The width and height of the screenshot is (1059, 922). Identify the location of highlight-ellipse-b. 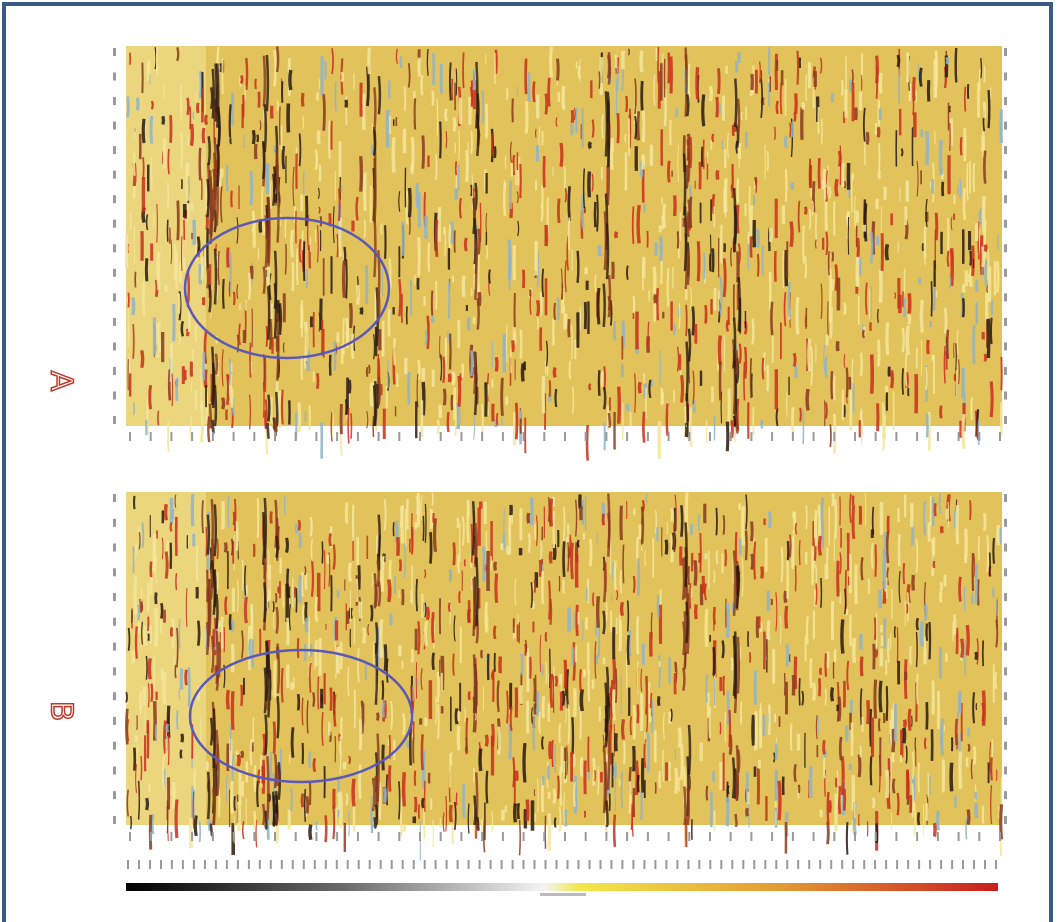
(301, 716).